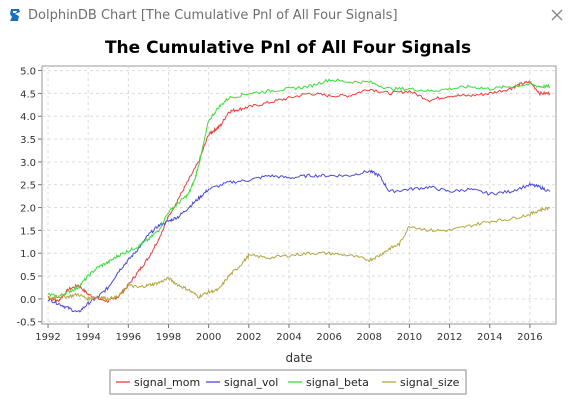 The height and width of the screenshot is (413, 576). I want to click on y-tick-label: 2.0, so click(28, 209).